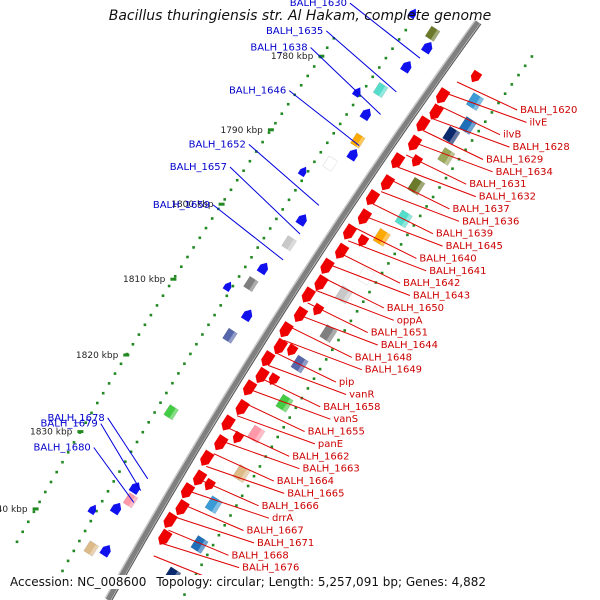  I want to click on gene-label-left: BALH_1652, so click(217, 144).